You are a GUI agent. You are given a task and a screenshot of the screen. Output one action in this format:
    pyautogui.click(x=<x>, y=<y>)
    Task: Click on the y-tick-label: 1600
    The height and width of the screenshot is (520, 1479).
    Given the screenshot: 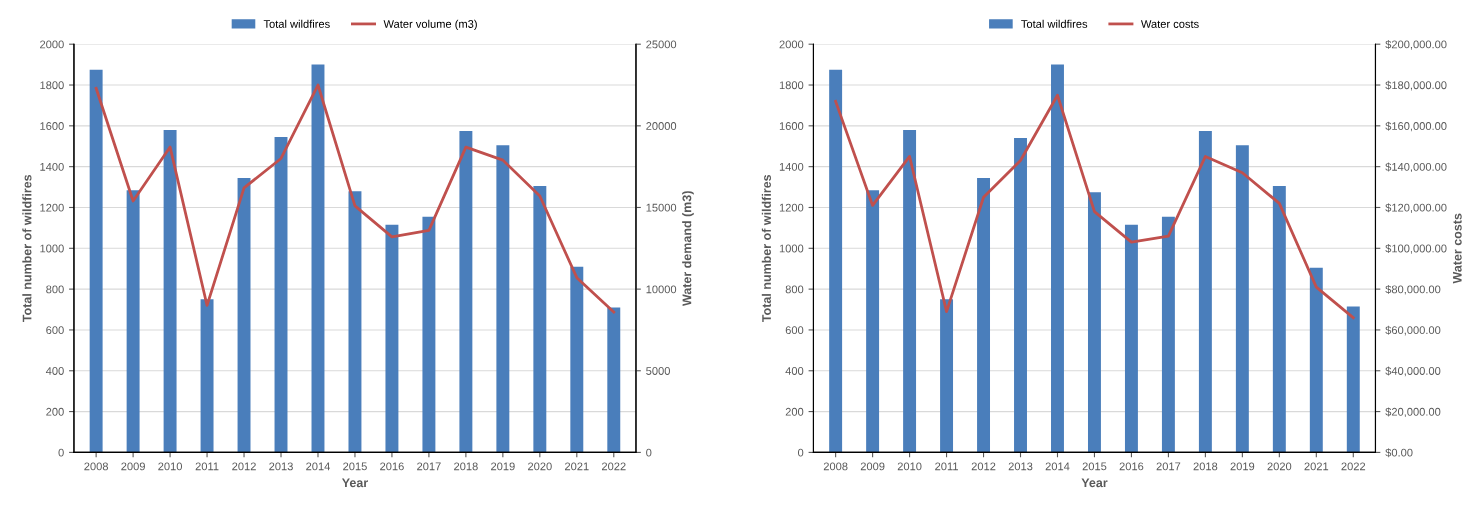 What is the action you would take?
    pyautogui.click(x=791, y=126)
    